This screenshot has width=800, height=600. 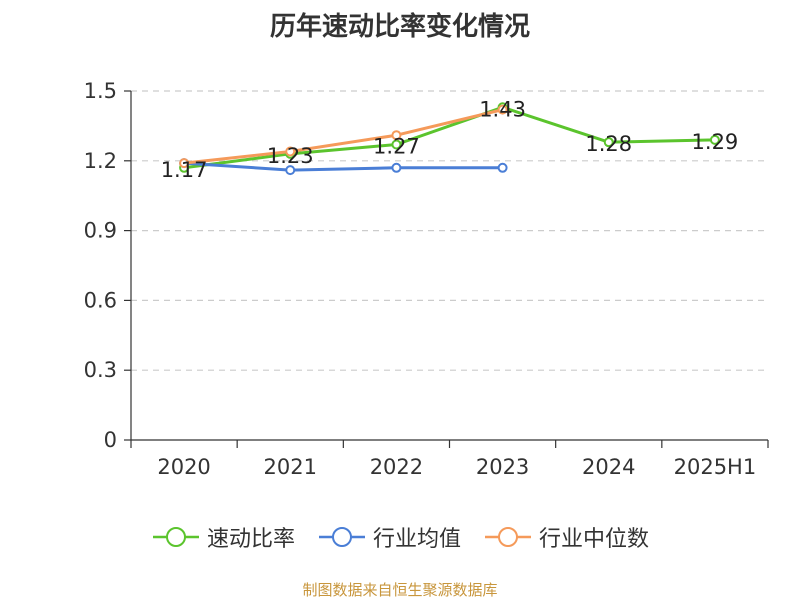 What do you see at coordinates (183, 467) in the screenshot?
I see `x-tick-label: 2020` at bounding box center [183, 467].